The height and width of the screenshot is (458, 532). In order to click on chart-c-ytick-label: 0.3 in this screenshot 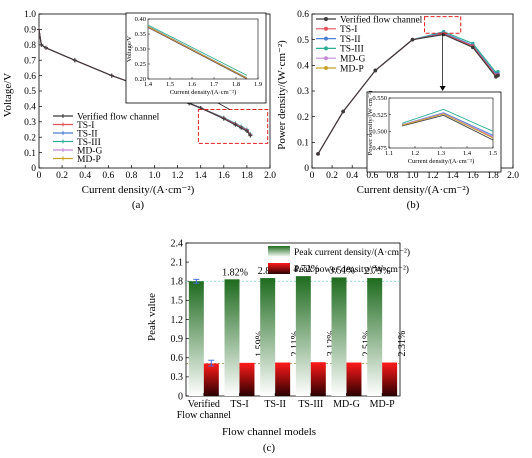, I will do `click(177, 377)`.